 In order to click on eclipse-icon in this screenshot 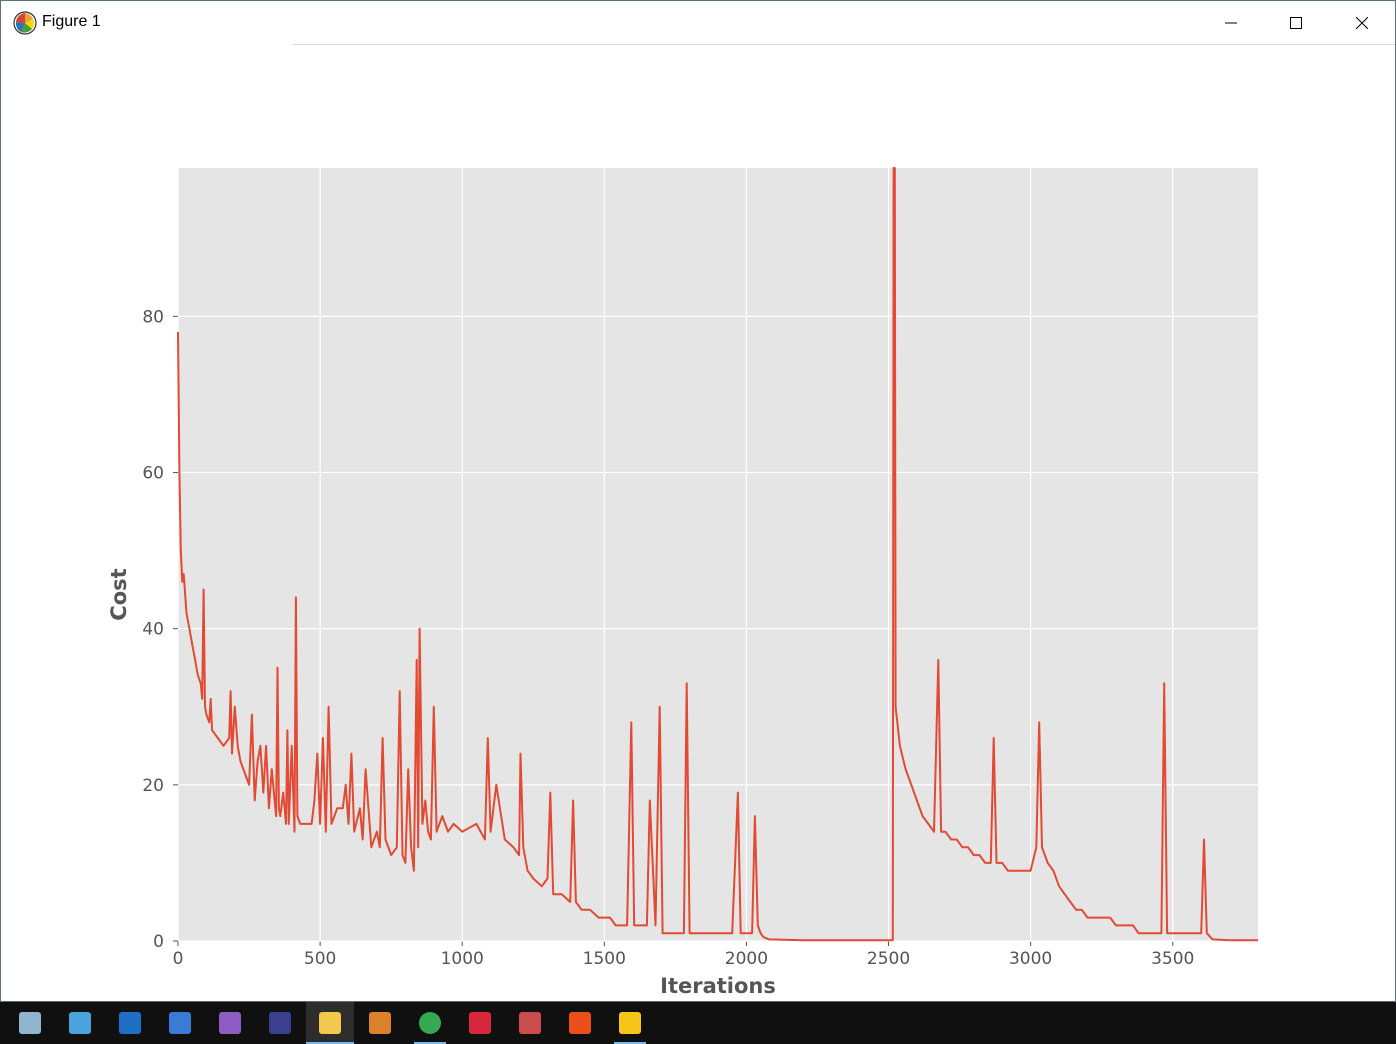, I will do `click(280, 1023)`.